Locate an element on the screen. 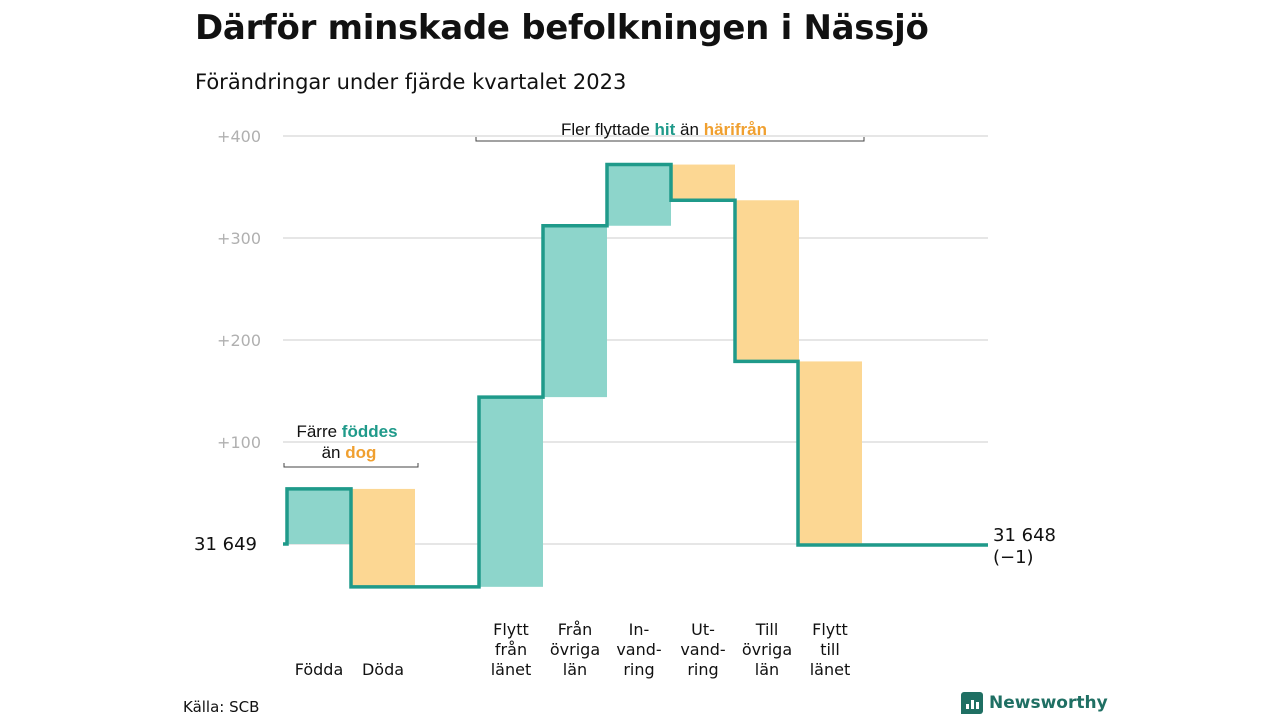 This screenshot has width=1280, height=720. annotation-births-line1-part: Färre is located at coordinates (318, 431).